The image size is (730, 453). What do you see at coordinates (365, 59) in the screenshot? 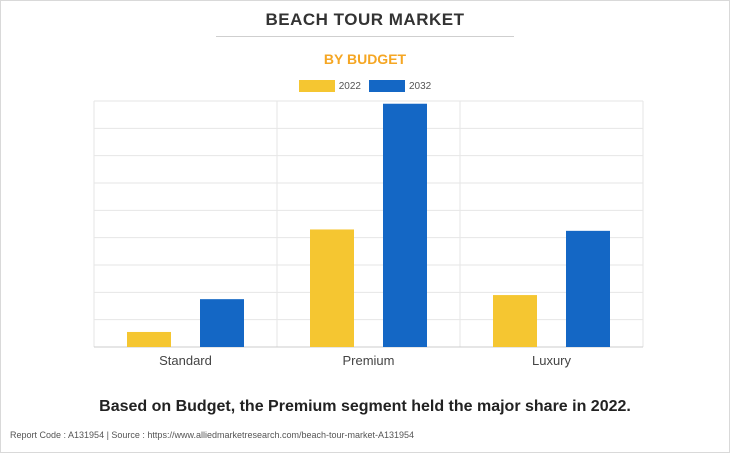
I see `chart-subtitle: BY BUDGET` at bounding box center [365, 59].